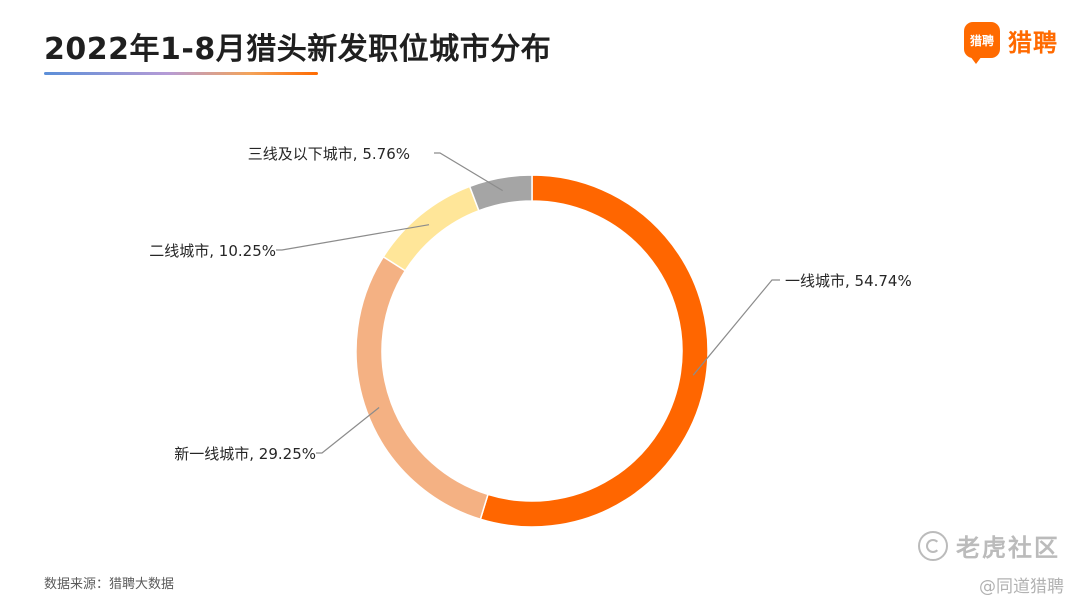 The width and height of the screenshot is (1080, 607). What do you see at coordinates (109, 584) in the screenshot?
I see `data-source: 数据来源：猎聘大数据` at bounding box center [109, 584].